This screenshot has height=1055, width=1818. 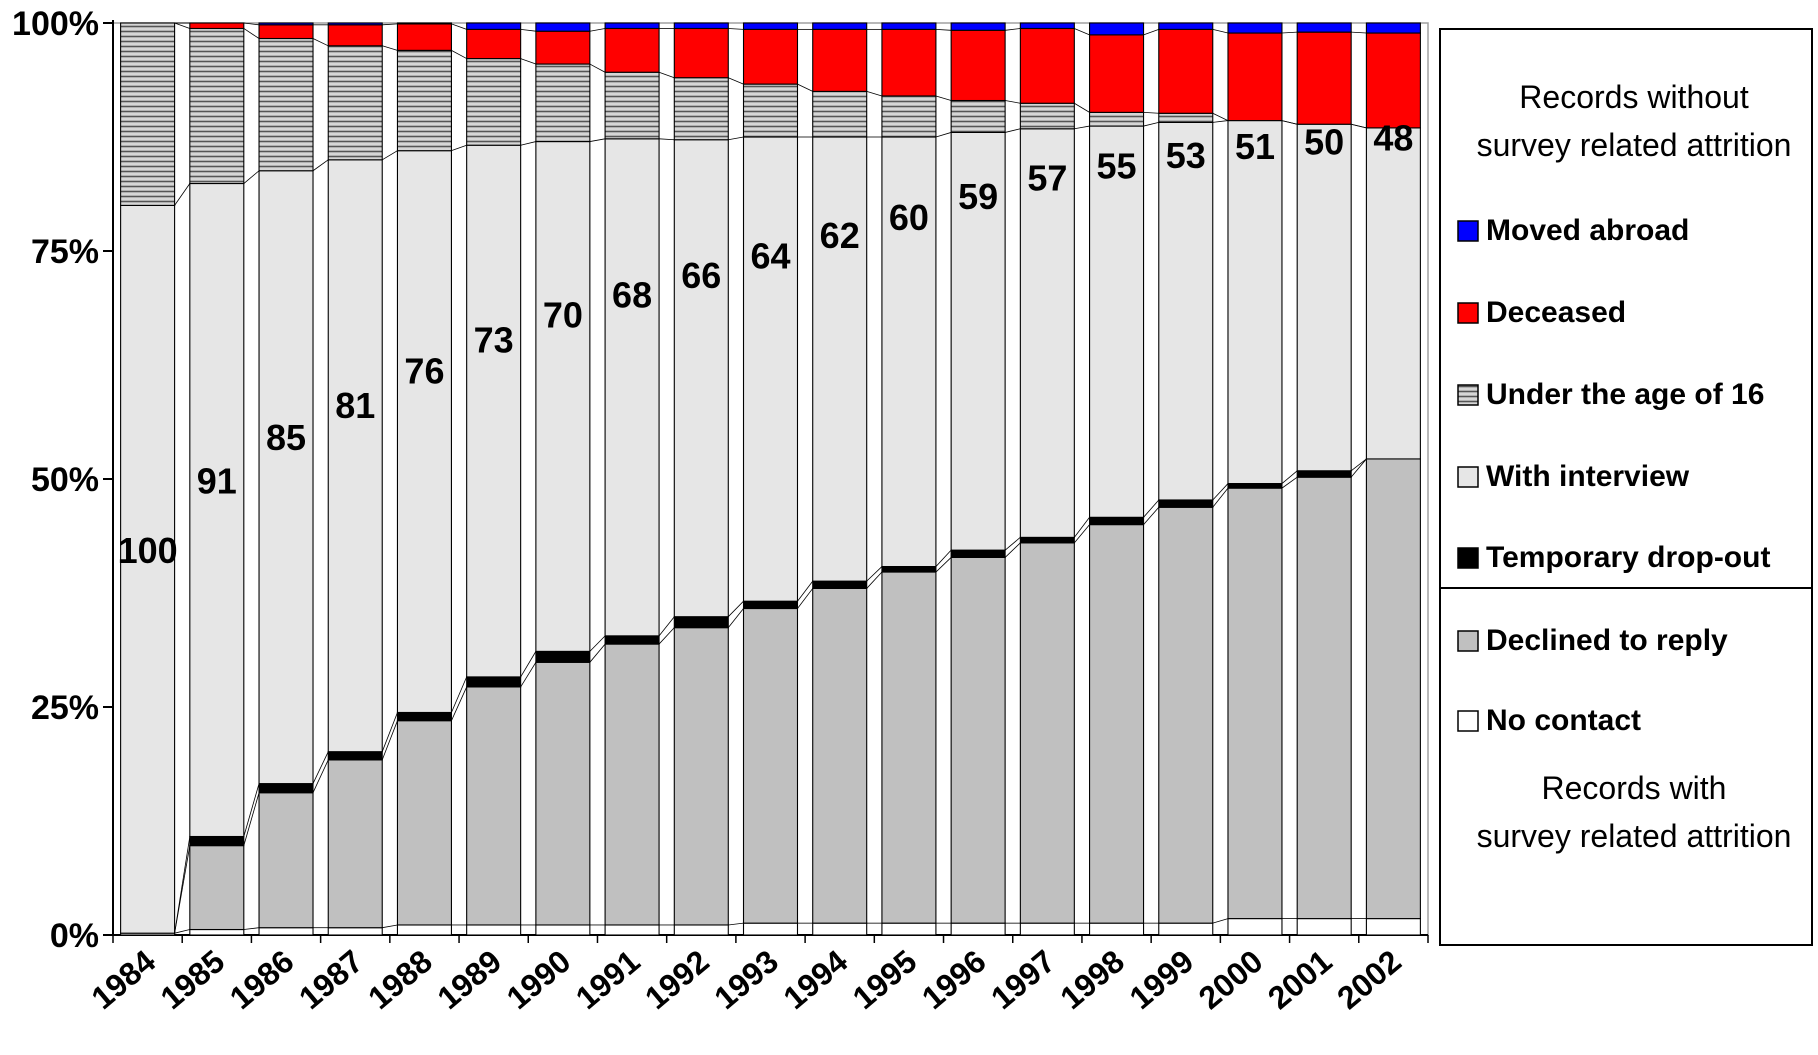 What do you see at coordinates (978, 553) in the screenshot?
I see `bar-segment-temporary-drop-out-1996` at bounding box center [978, 553].